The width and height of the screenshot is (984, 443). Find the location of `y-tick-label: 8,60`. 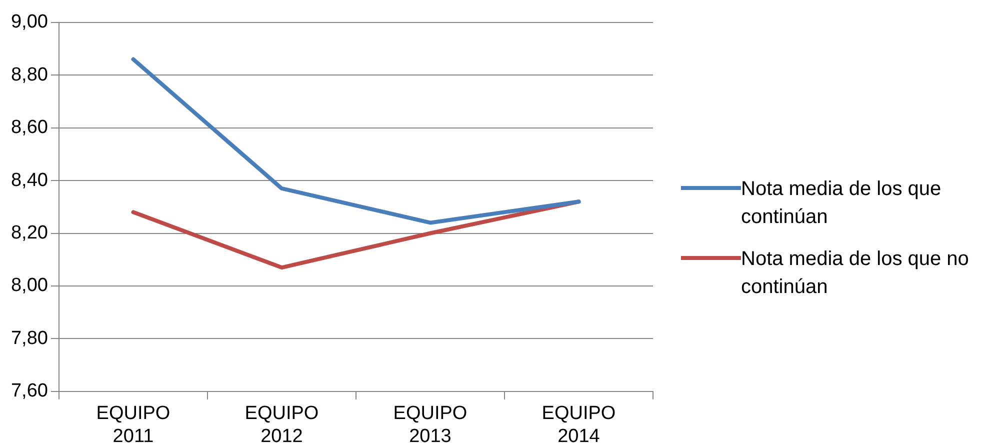

y-tick-label: 8,60 is located at coordinates (29, 127).